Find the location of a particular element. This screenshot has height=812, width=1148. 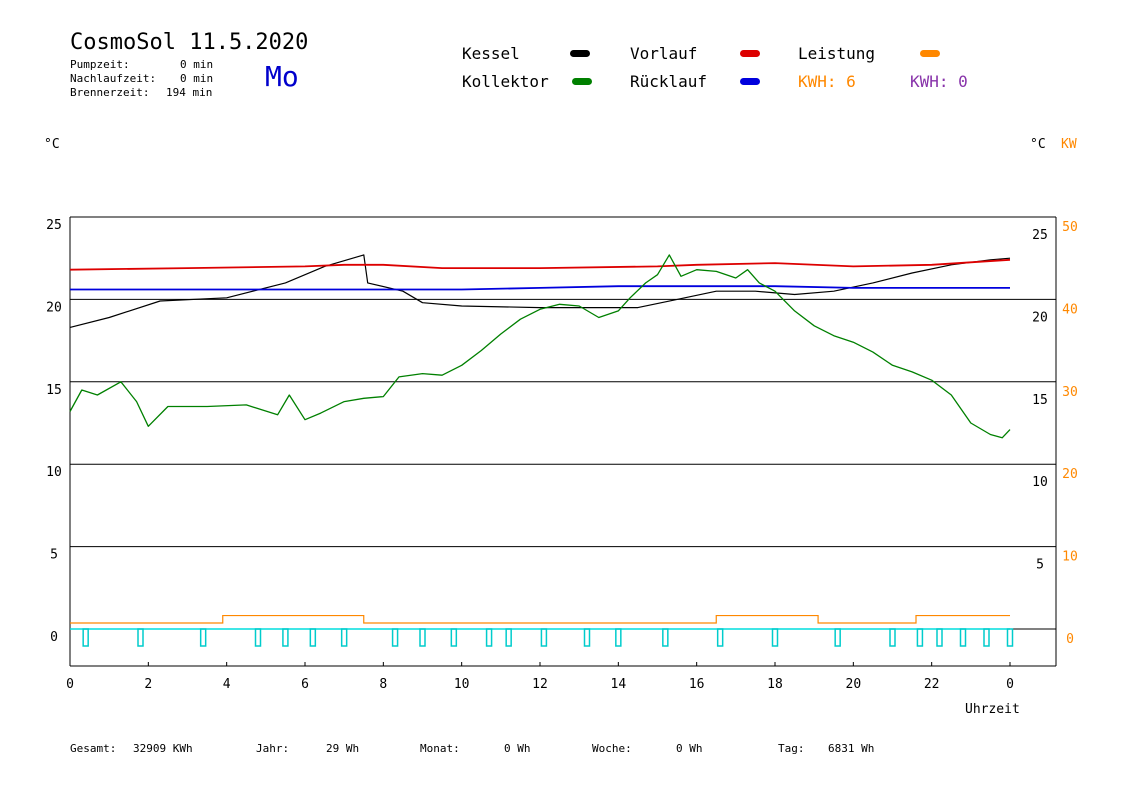

x-tick-label: 2 is located at coordinates (148, 684).